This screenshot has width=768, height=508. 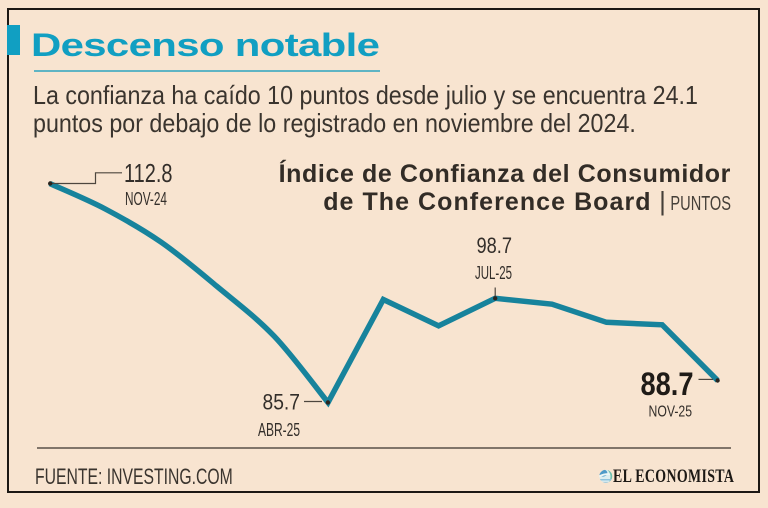 I want to click on svg-text: NOV-25, so click(x=671, y=412).